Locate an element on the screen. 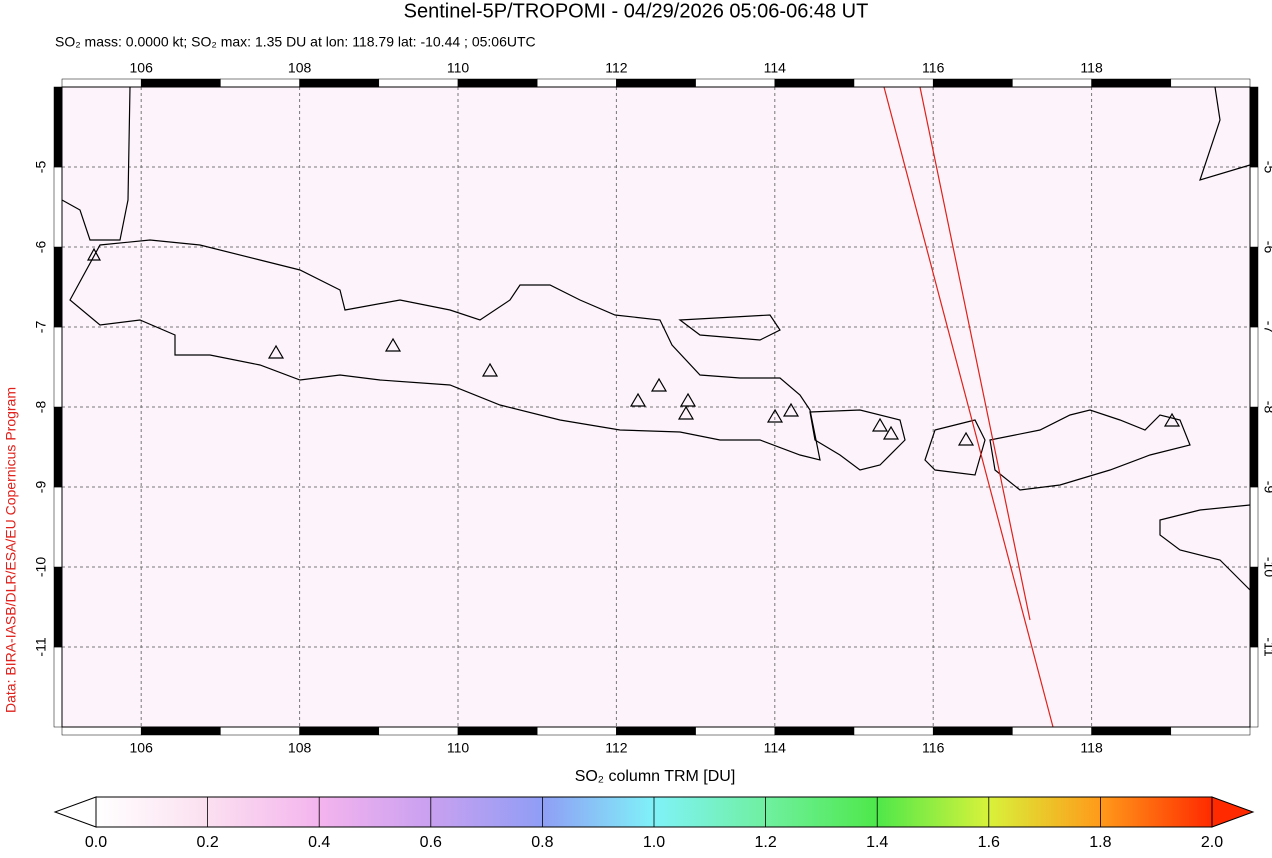 The width and height of the screenshot is (1272, 858). colorbar-high-arrow is located at coordinates (1233, 812).